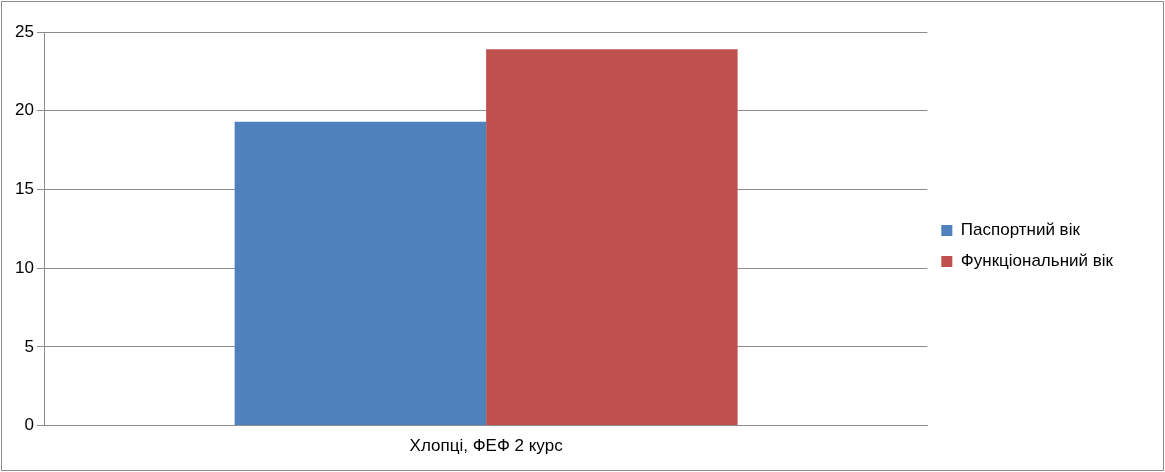 This screenshot has height=472, width=1165. Describe the element at coordinates (29, 425) in the screenshot. I see `y-tick-label: 0` at that location.